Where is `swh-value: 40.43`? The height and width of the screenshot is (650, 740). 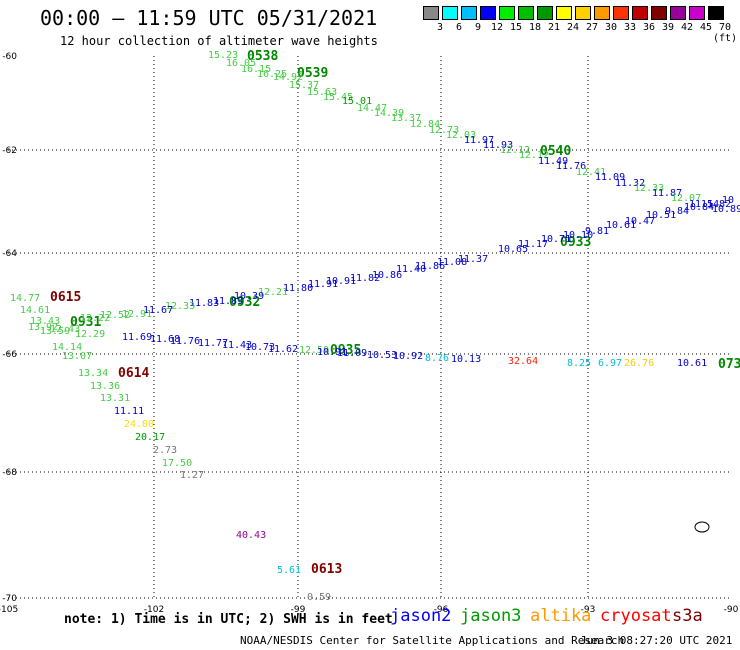 swh-value: 40.43 is located at coordinates (251, 535).